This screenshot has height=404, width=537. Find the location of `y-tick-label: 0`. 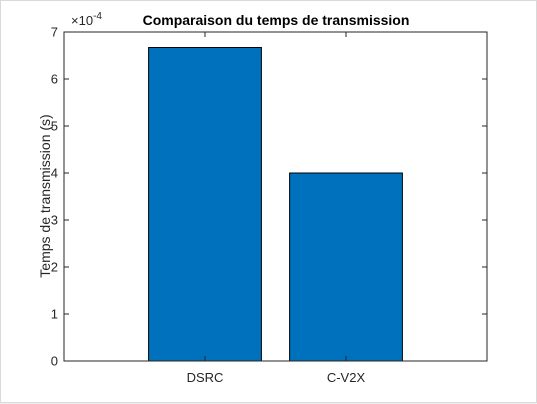

y-tick-label: 0 is located at coordinates (54, 361).